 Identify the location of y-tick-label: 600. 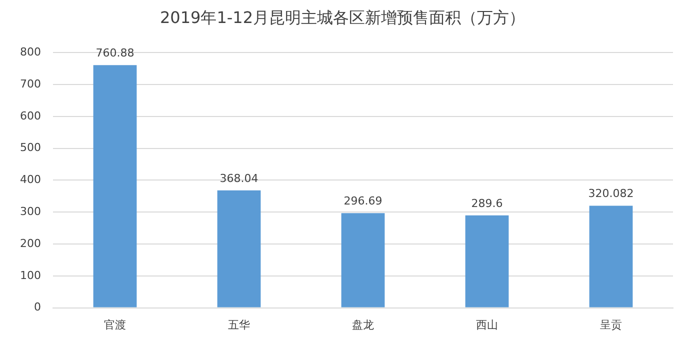
(30, 115).